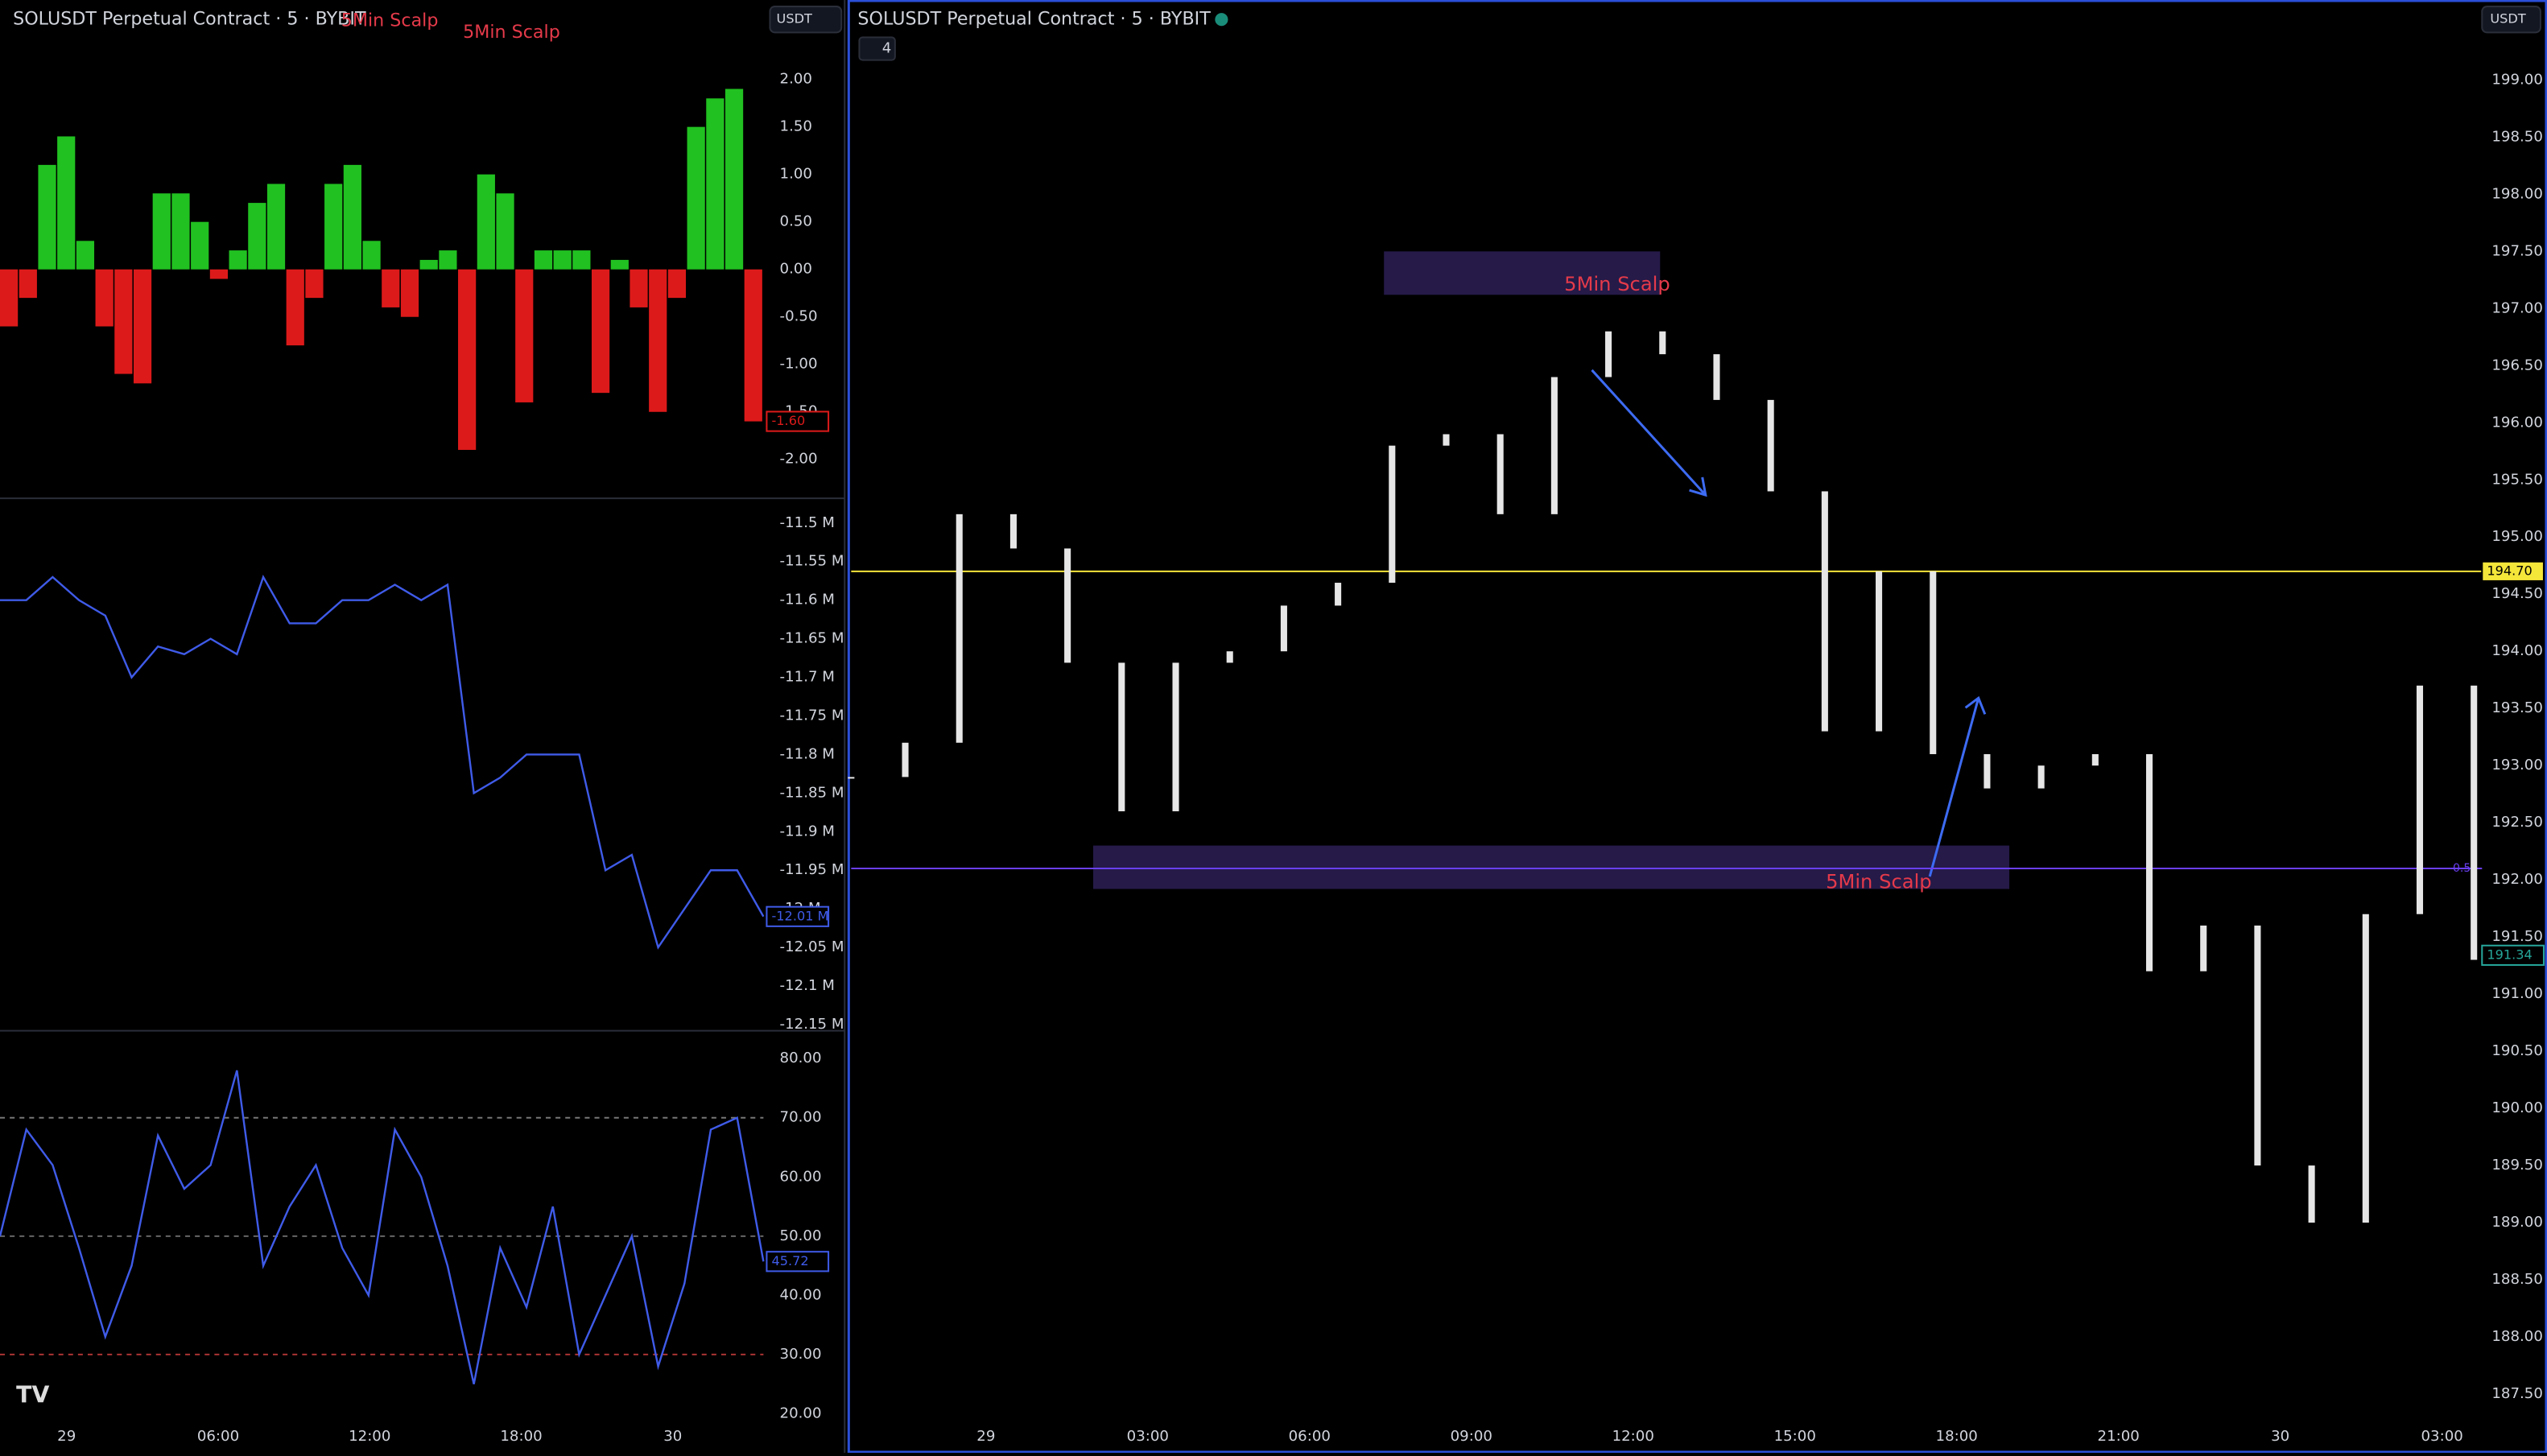 The height and width of the screenshot is (1456, 2547). What do you see at coordinates (1221, 20) in the screenshot?
I see `status-dot` at bounding box center [1221, 20].